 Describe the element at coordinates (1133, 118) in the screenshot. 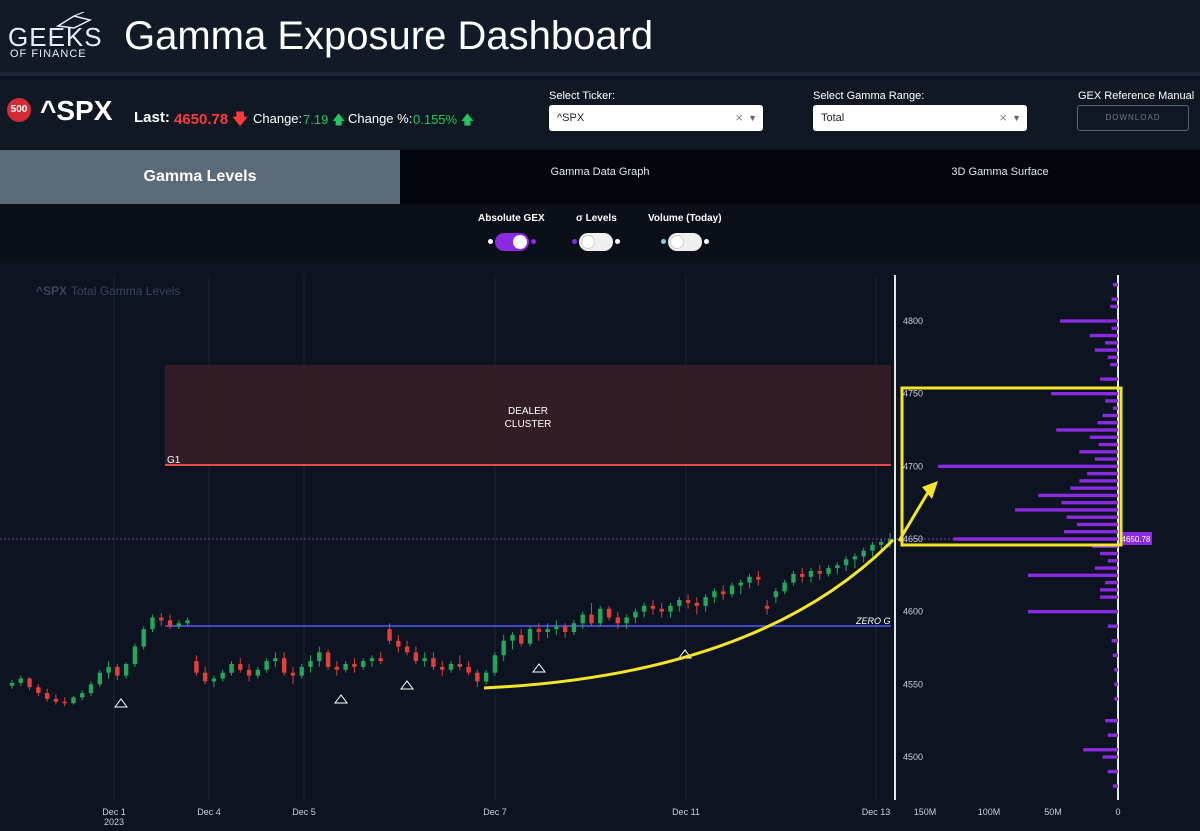

I see `download-button: DOWNLOAD` at that location.